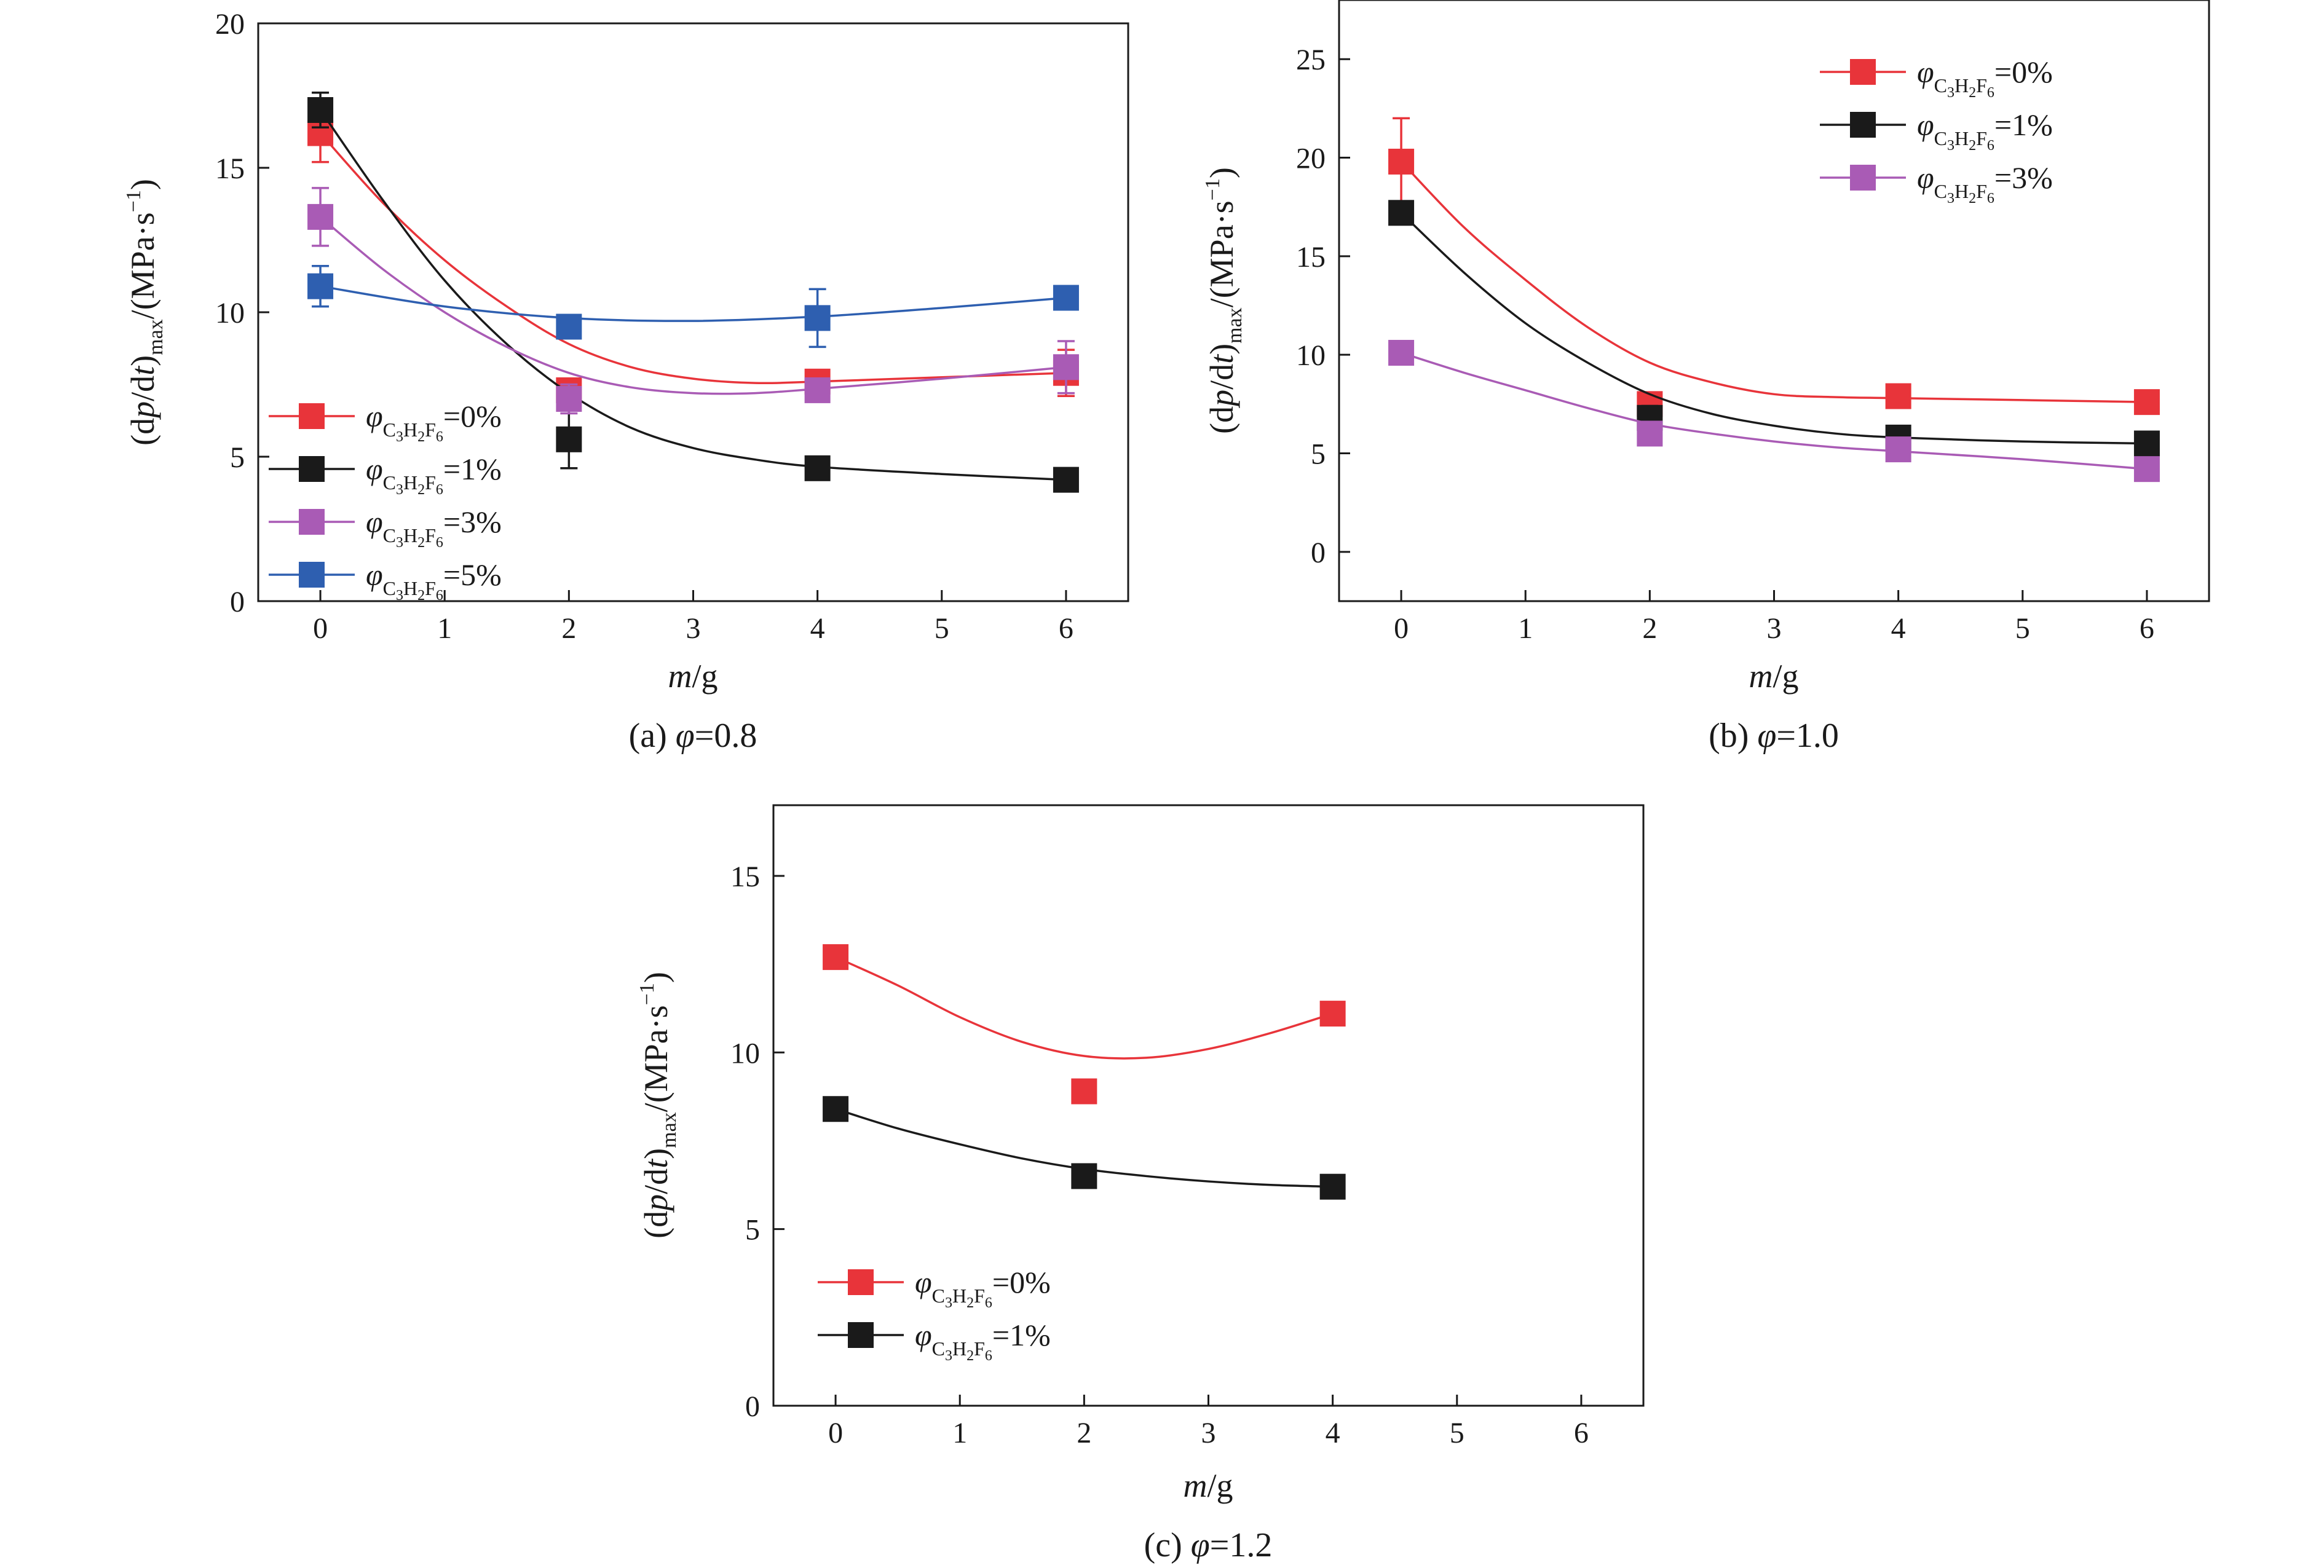 This screenshot has height=1568, width=2324. Describe the element at coordinates (693, 736) in the screenshot. I see `panel-caption: (a) φ=0.8` at that location.